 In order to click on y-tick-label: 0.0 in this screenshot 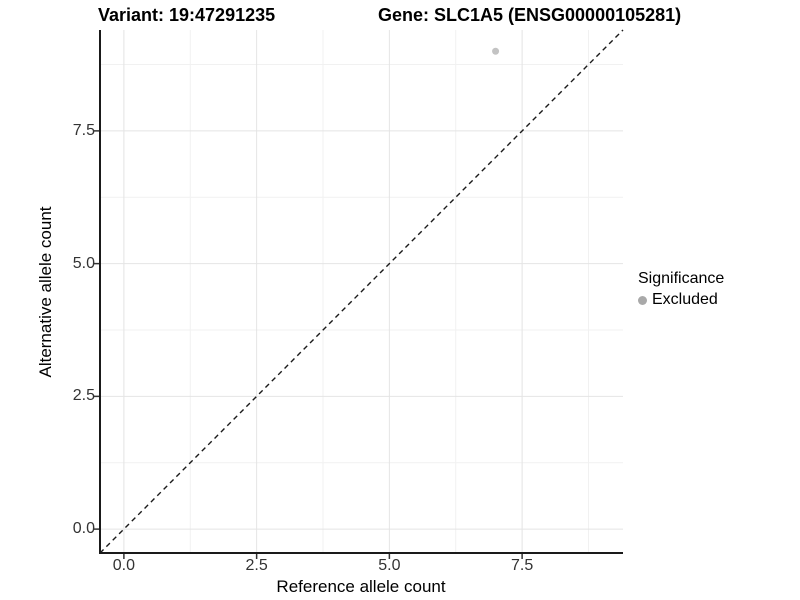, I will do `click(83, 529)`.